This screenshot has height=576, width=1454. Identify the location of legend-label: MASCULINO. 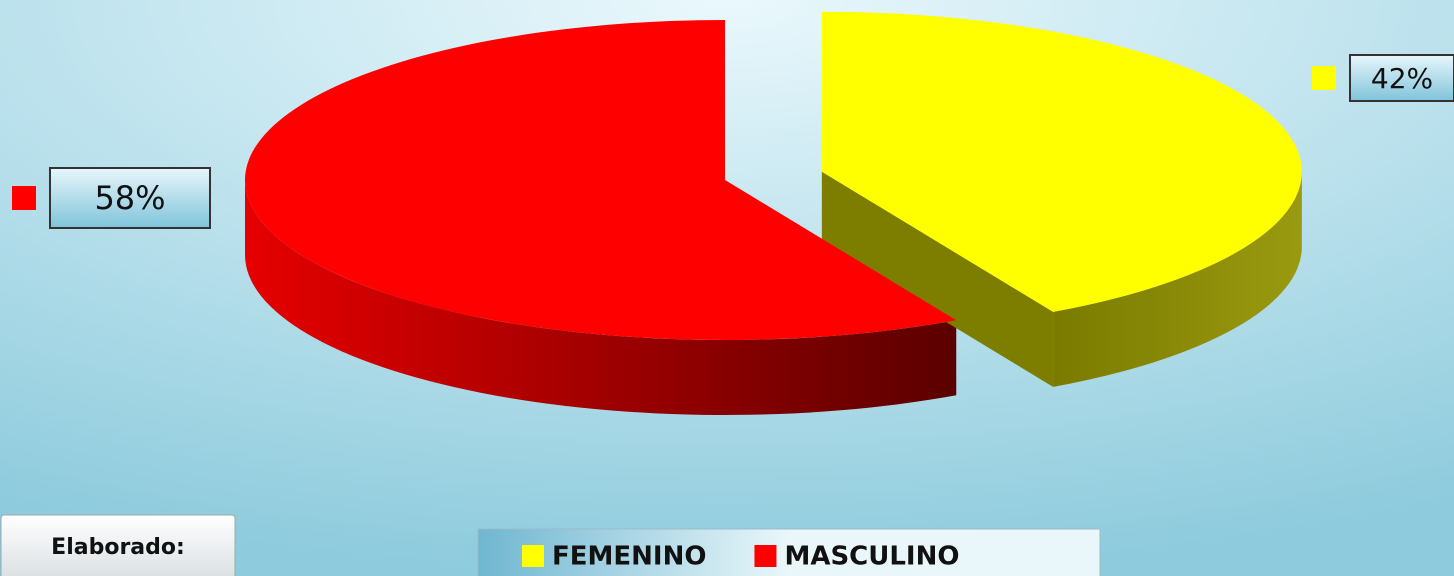
(871, 557).